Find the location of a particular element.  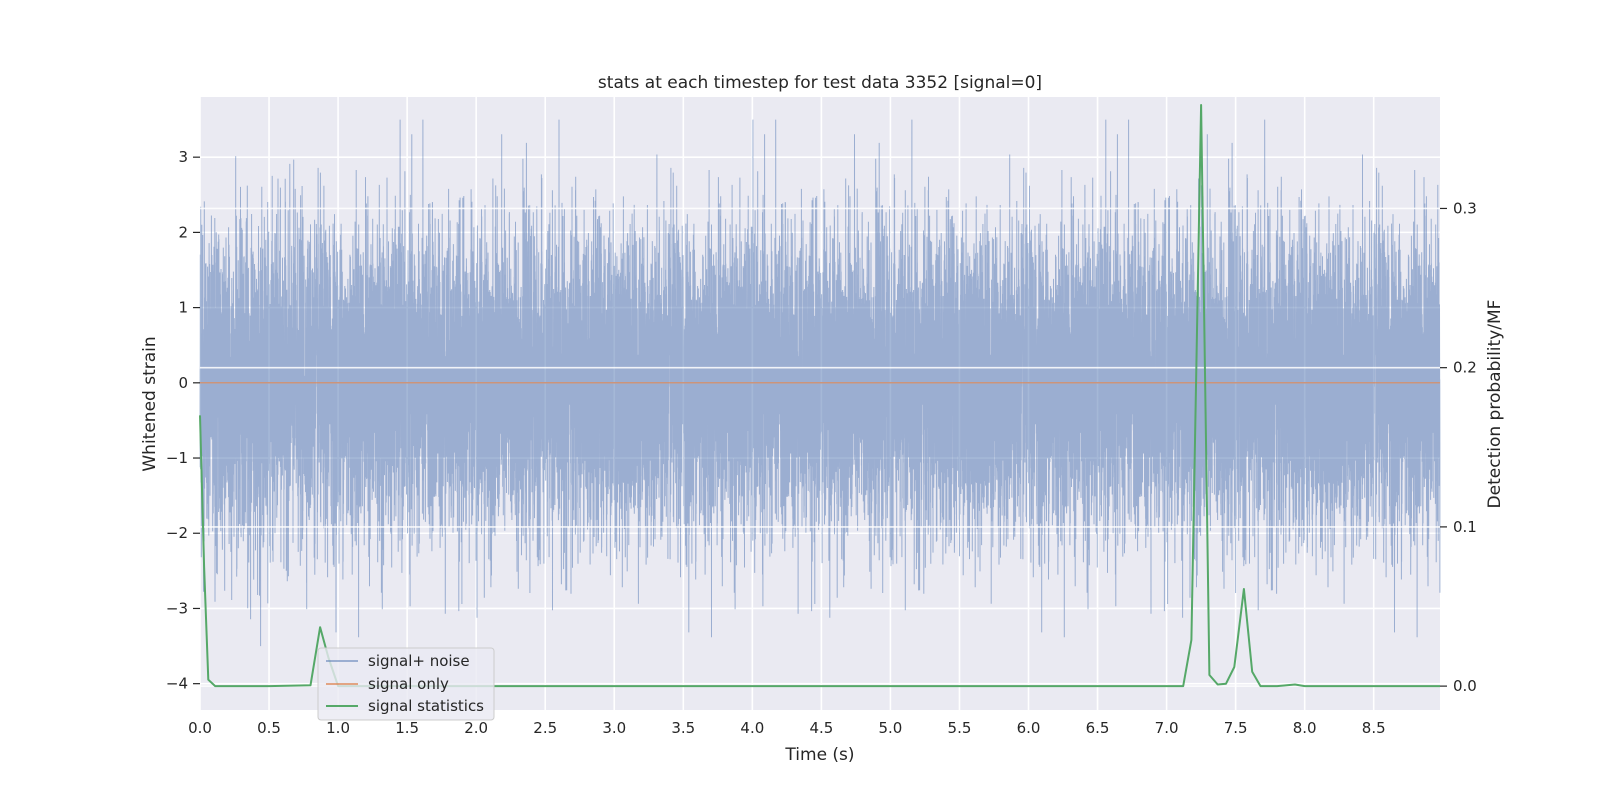

y-right-axis-label: Detection probability/MF is located at coordinates (1495, 404).